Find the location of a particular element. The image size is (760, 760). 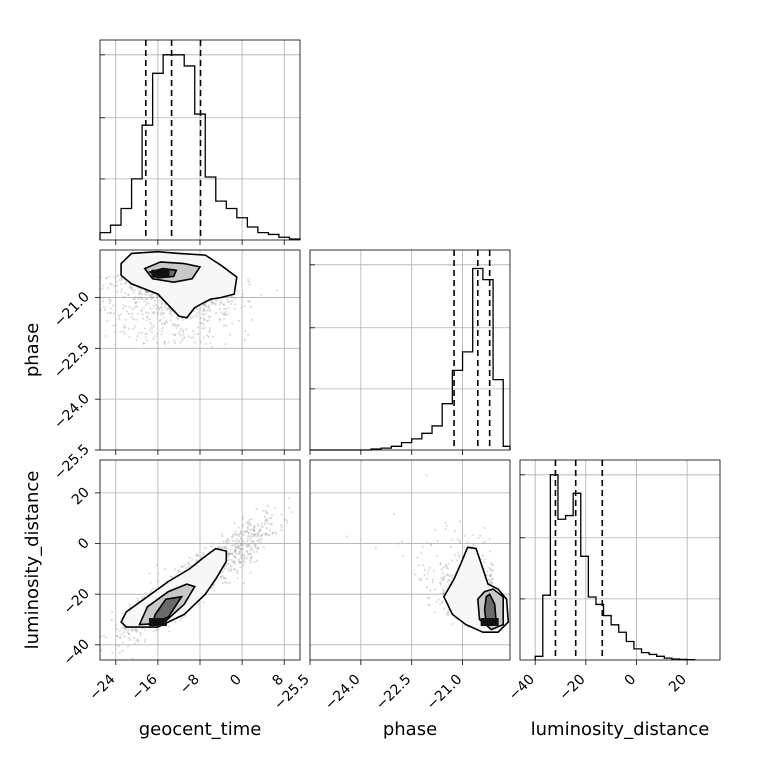

x-tick-label: 8 is located at coordinates (278, 681).